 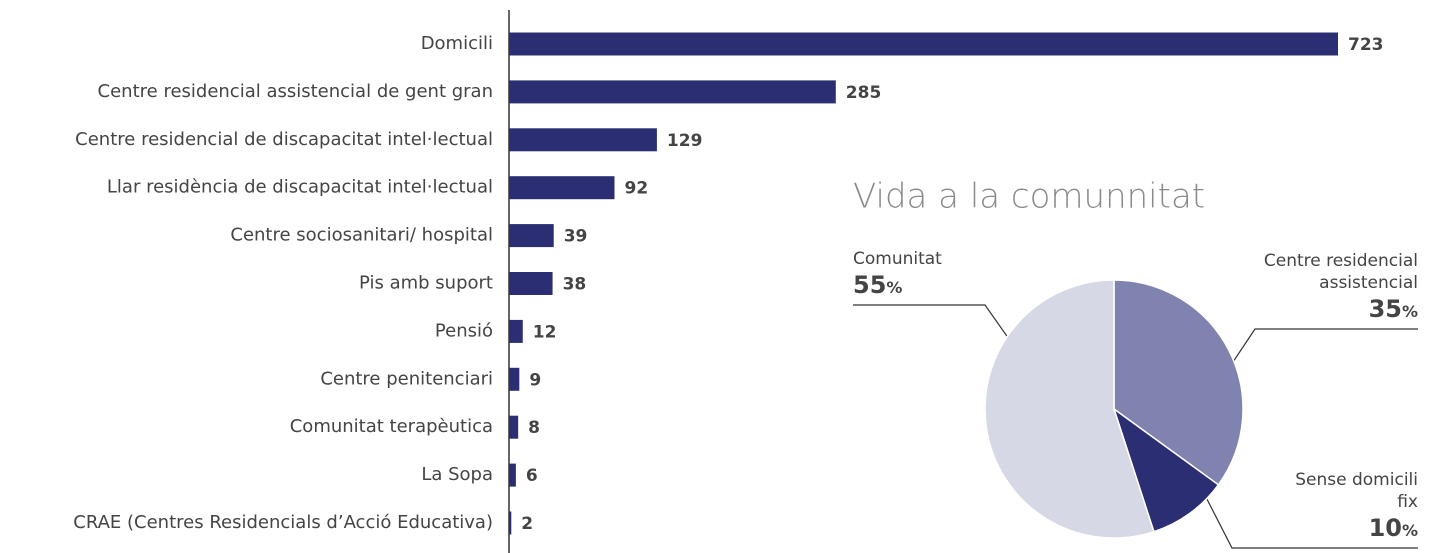 I want to click on value-label: 2, so click(x=527, y=524).